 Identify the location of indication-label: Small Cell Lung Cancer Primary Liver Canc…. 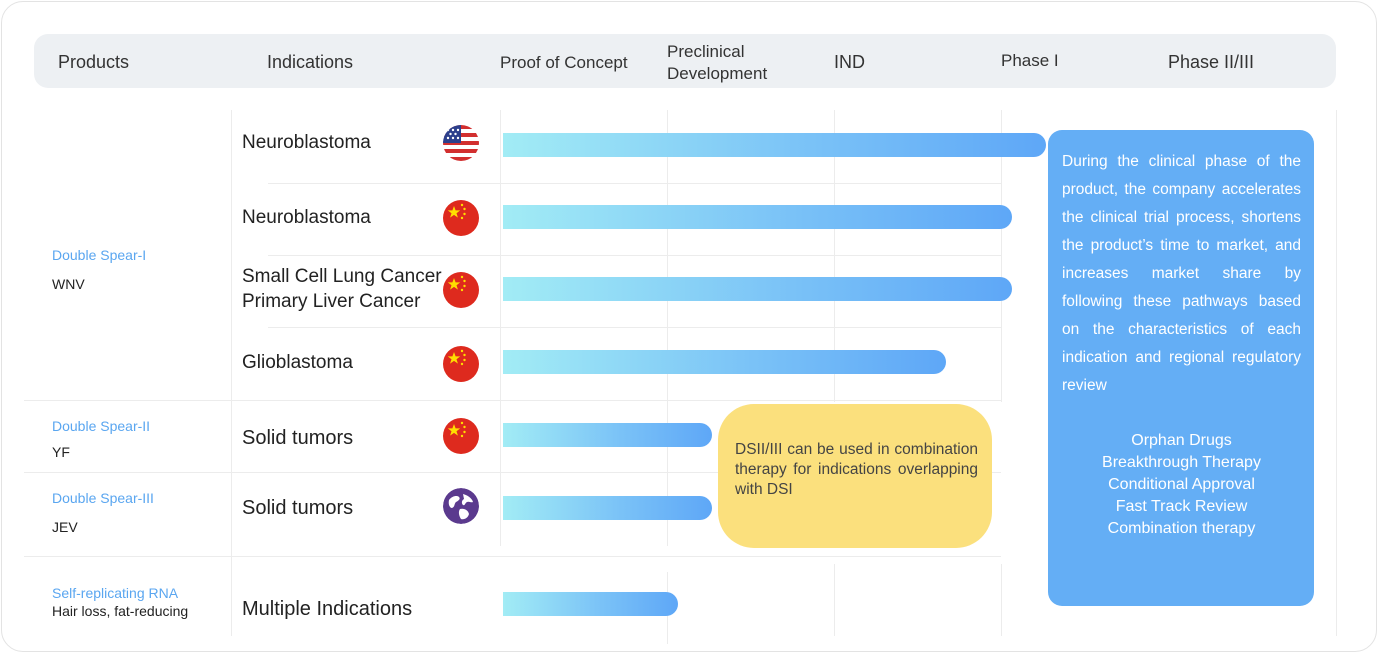
(342, 289).